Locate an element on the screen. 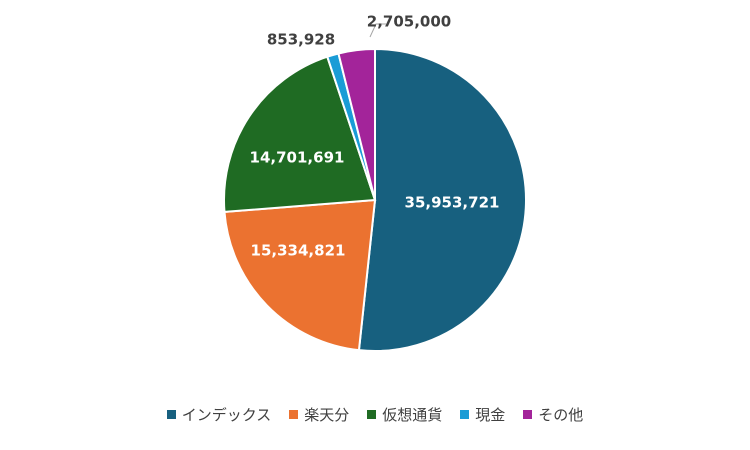 The height and width of the screenshot is (450, 750). legend-item: その他 is located at coordinates (553, 414).